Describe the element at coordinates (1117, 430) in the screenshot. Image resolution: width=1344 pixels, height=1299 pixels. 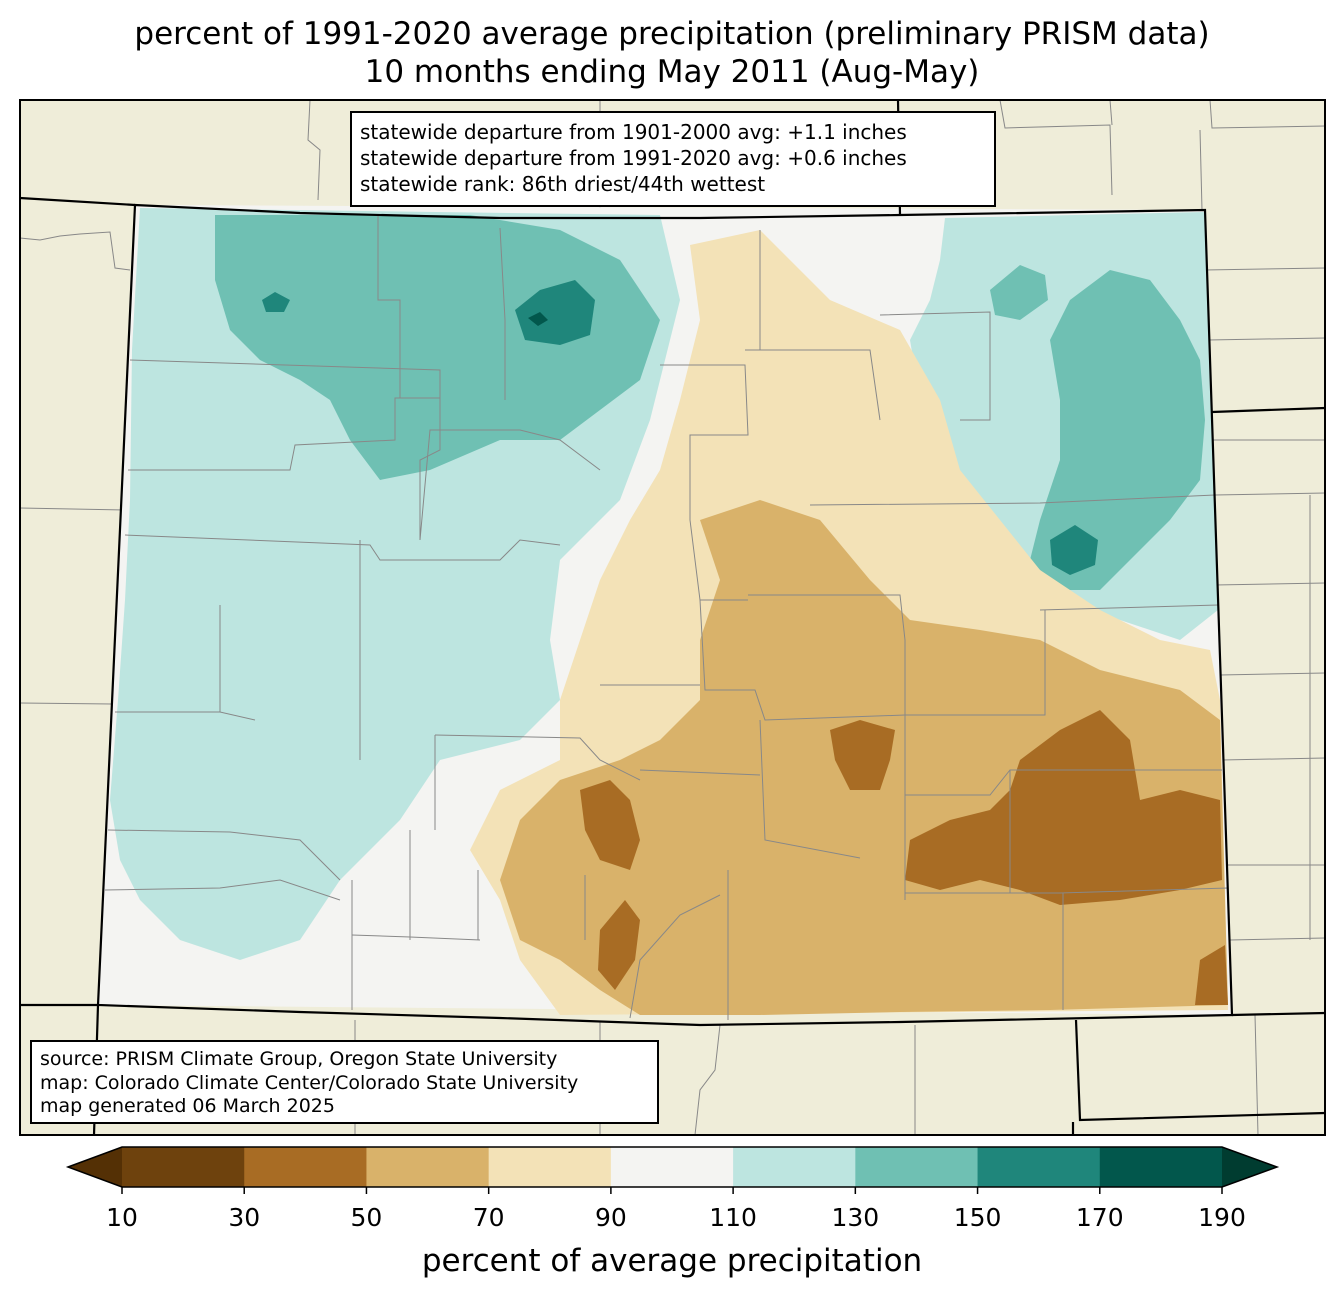
I see `region-130-150-east` at that location.